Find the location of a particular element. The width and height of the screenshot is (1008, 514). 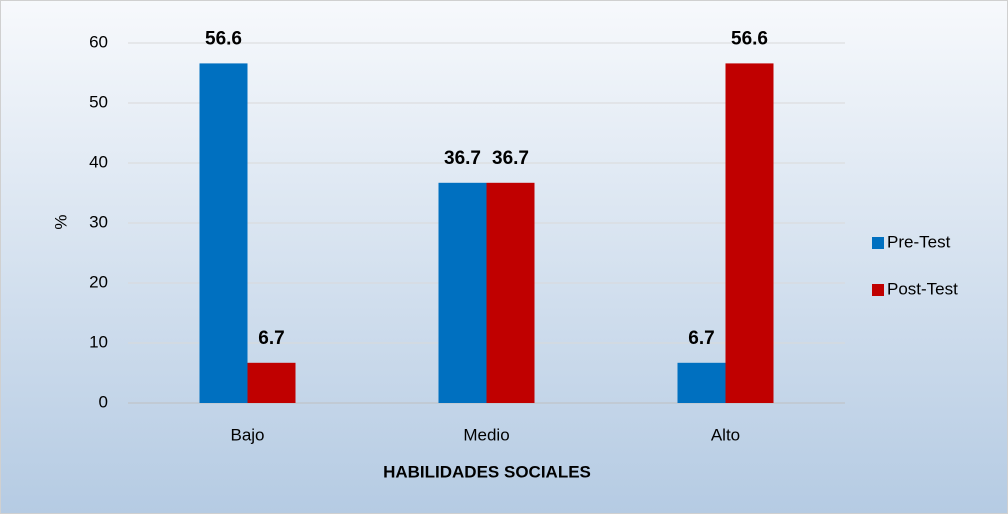

y-tick-label: 50 is located at coordinates (98, 101).